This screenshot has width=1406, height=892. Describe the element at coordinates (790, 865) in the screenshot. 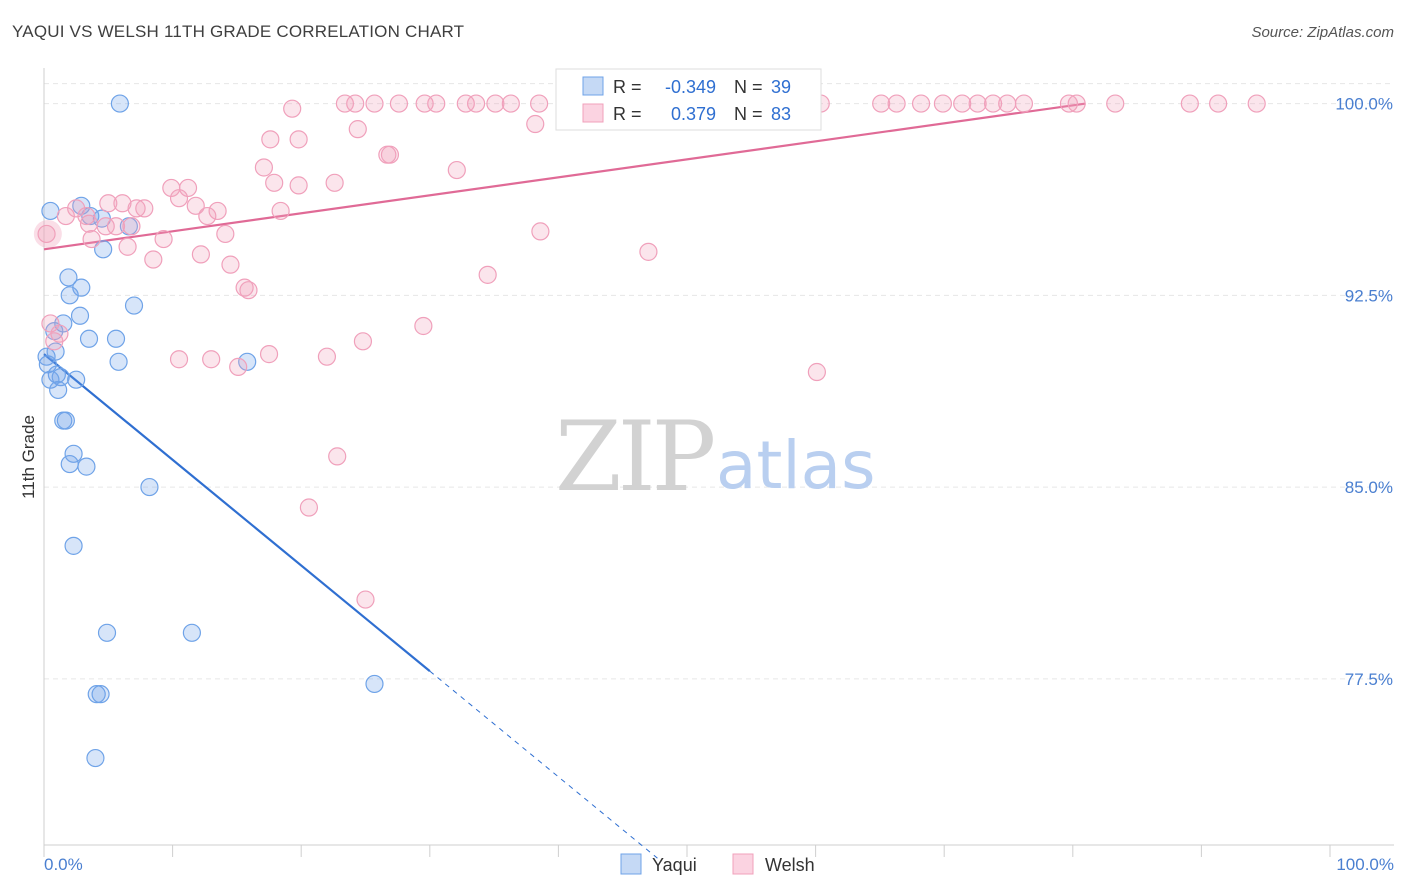

I see `legend-label-welsh: Welsh` at that location.